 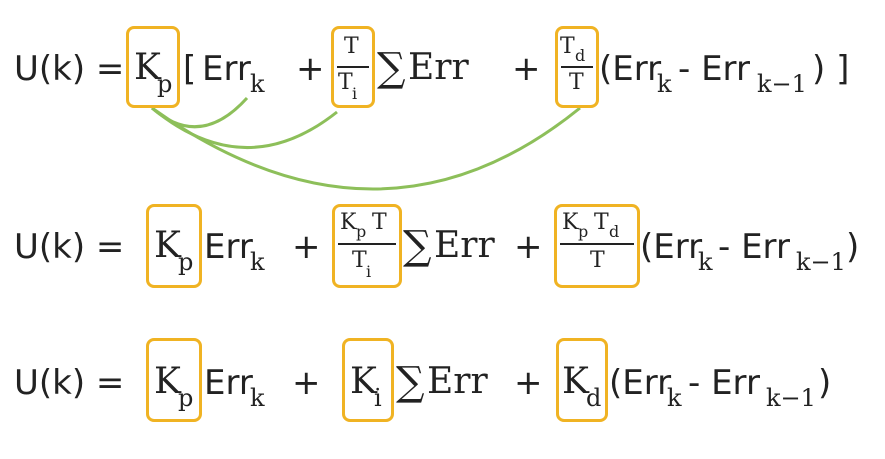 I want to click on ki-subscript: i, so click(x=378, y=398).